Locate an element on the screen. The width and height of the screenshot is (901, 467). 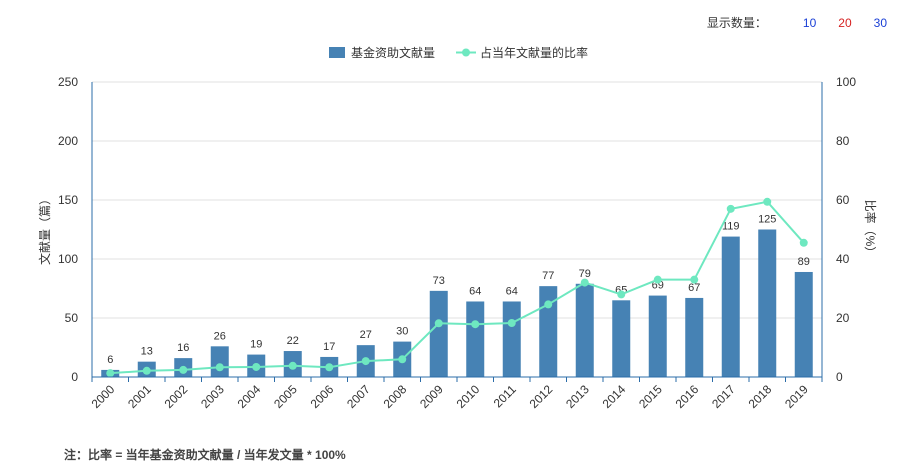
y-tick-label: 250 is located at coordinates (68, 82).